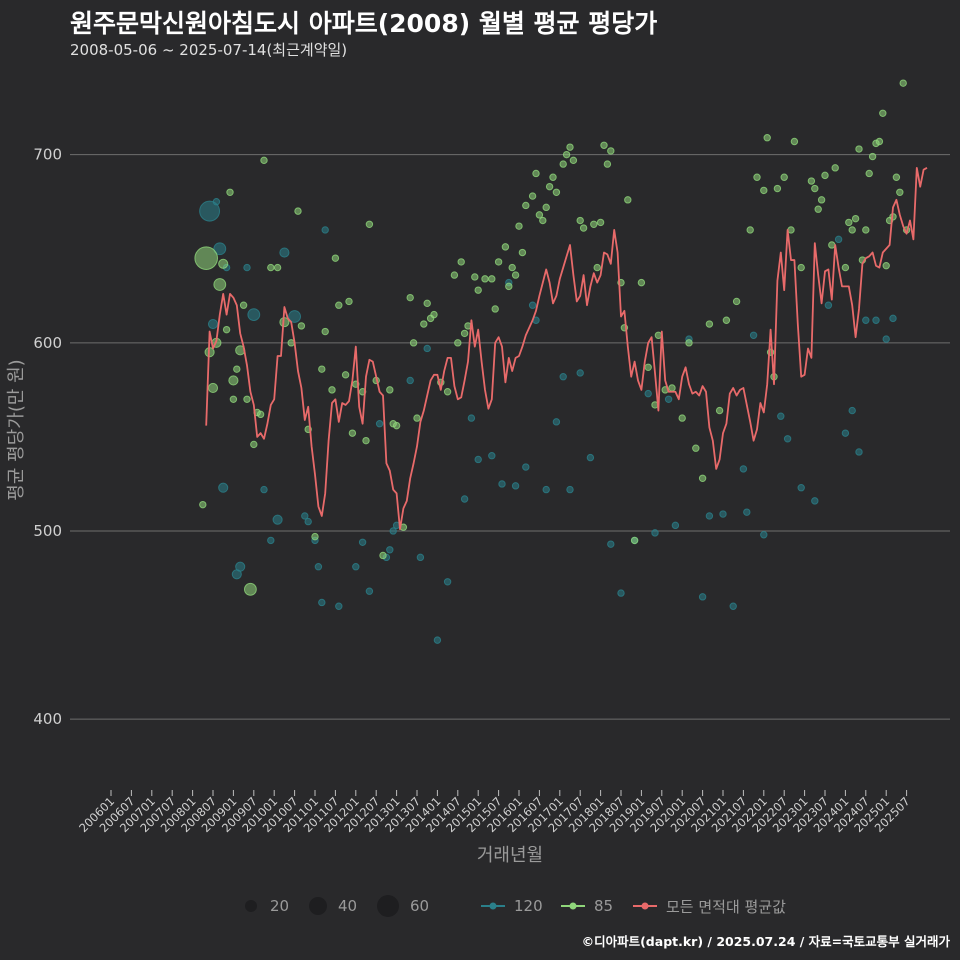 This screenshot has height=960, width=960. Describe the element at coordinates (47, 155) in the screenshot. I see `y-tick-label: 700` at that location.